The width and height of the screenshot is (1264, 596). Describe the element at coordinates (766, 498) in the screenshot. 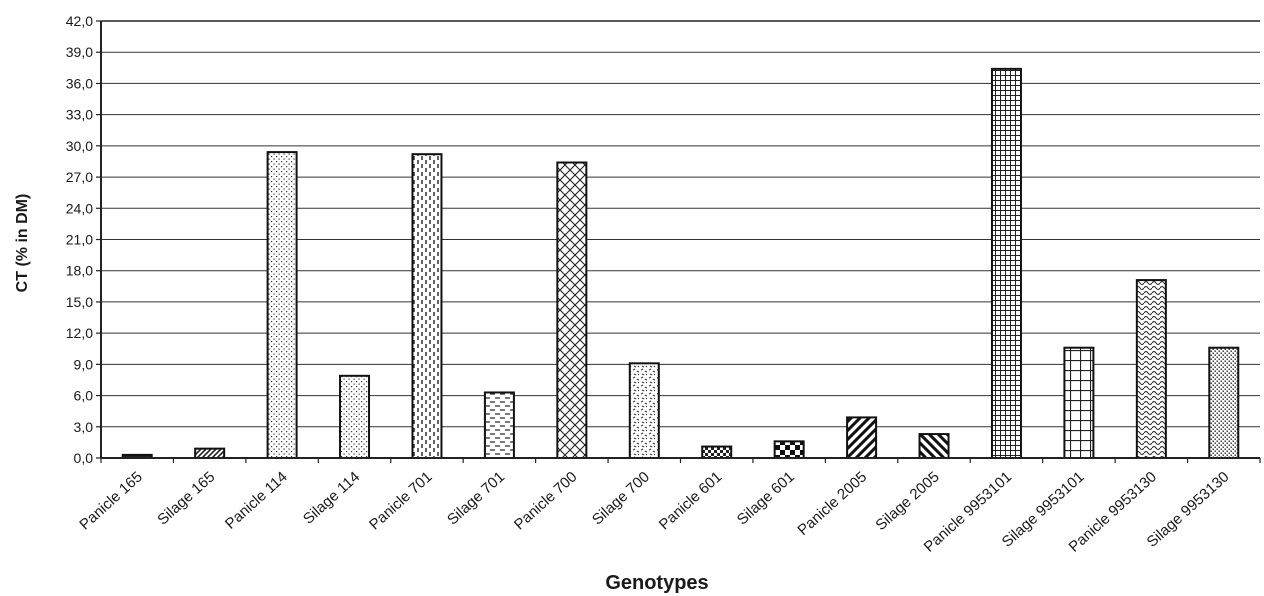

I see `x-tick-label: Silage 601` at that location.